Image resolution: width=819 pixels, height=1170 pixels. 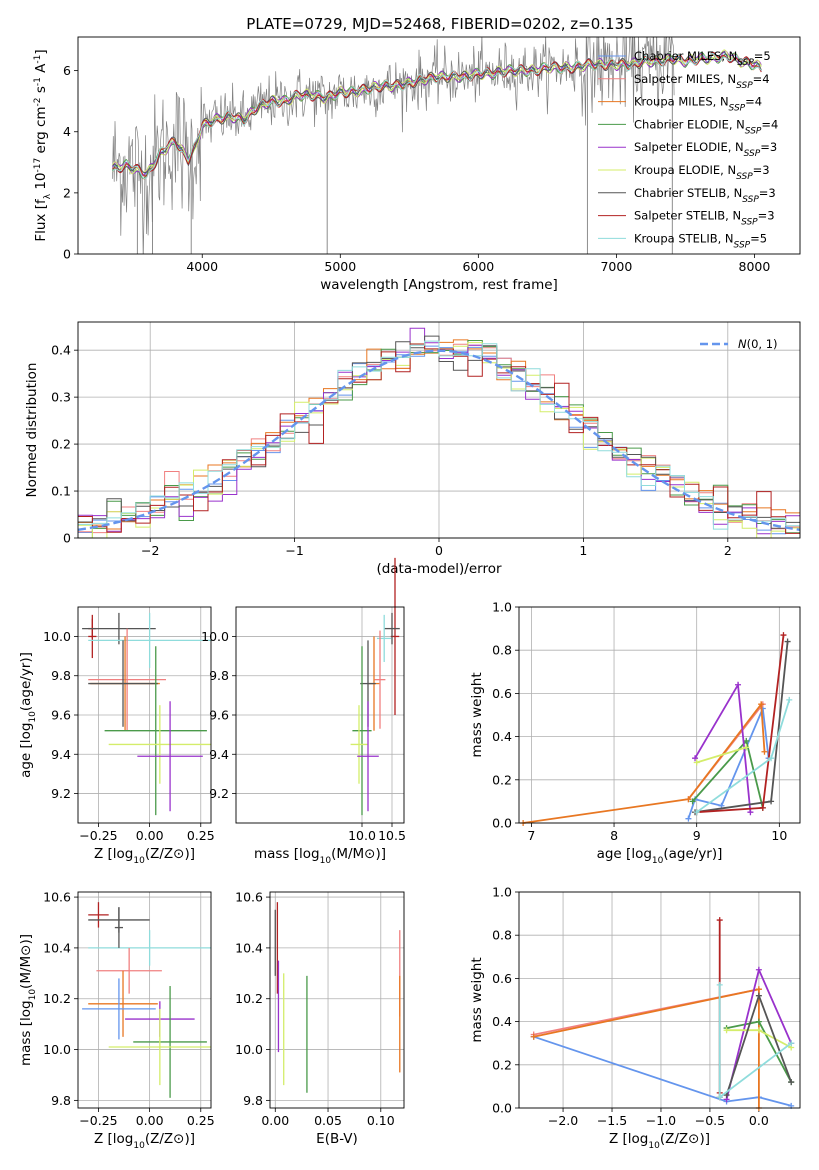 What do you see at coordinates (392, 835) in the screenshot?
I see `x-tick-label: 10.5` at bounding box center [392, 835].